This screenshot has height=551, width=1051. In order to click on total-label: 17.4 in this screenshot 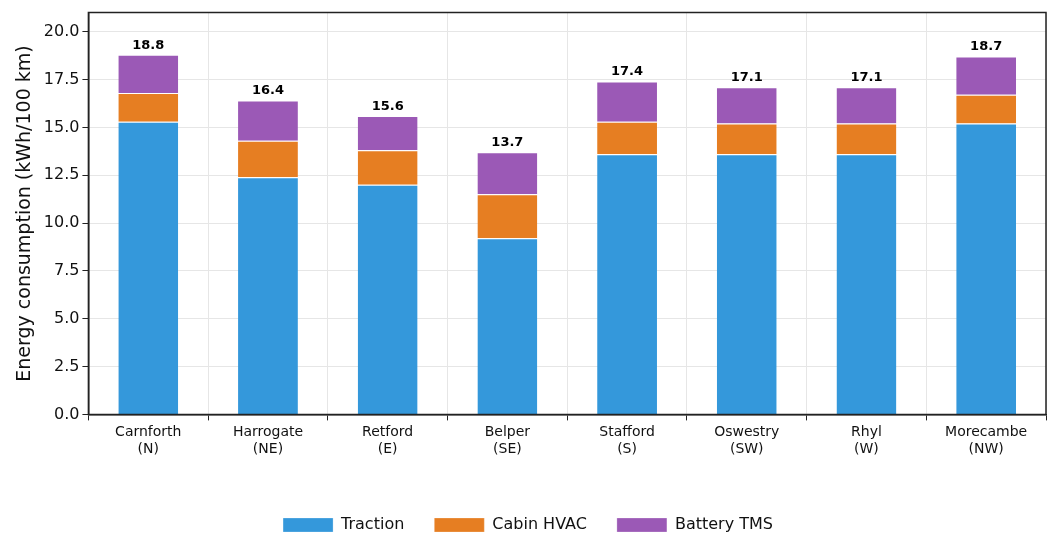, I will do `click(627, 71)`.